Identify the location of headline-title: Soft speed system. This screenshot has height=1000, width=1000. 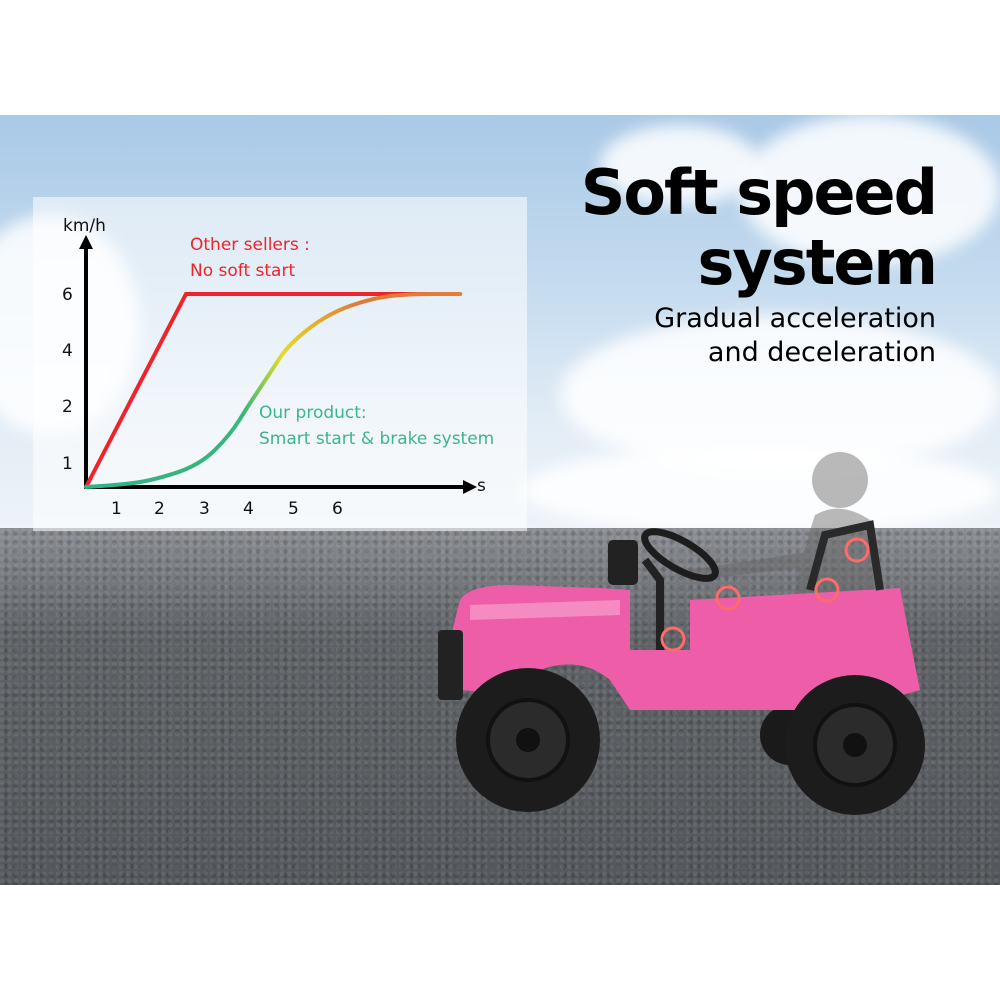
(759, 227).